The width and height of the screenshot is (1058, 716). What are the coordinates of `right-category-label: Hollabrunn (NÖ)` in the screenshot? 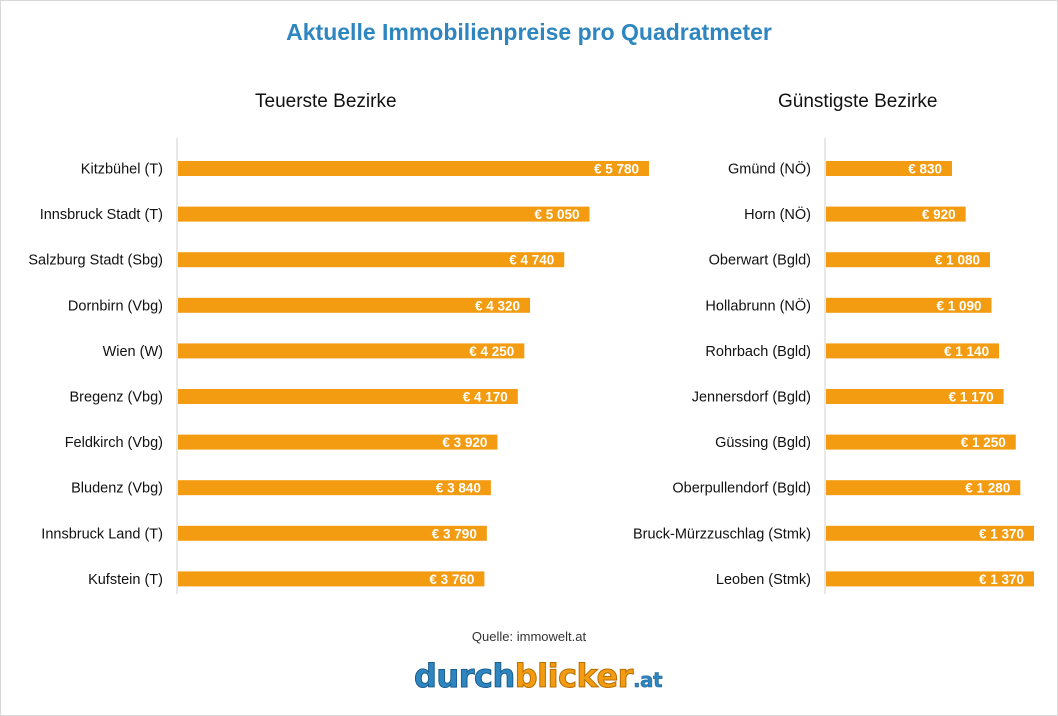 It's located at (758, 305).